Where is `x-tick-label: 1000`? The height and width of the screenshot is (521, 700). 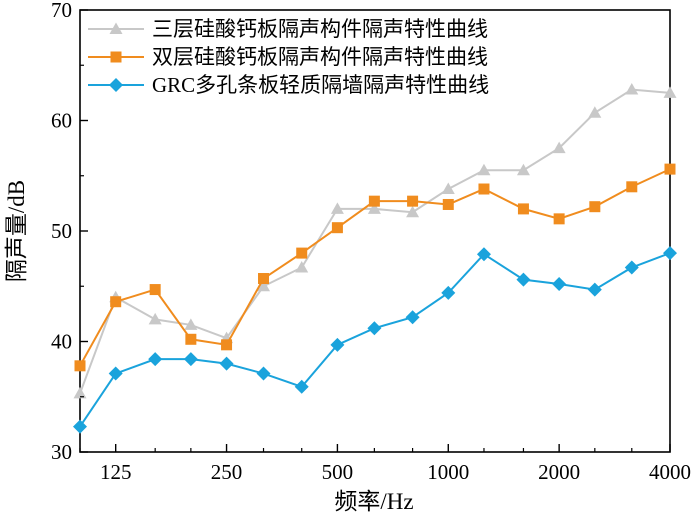
x-tick-label: 1000 is located at coordinates (448, 472).